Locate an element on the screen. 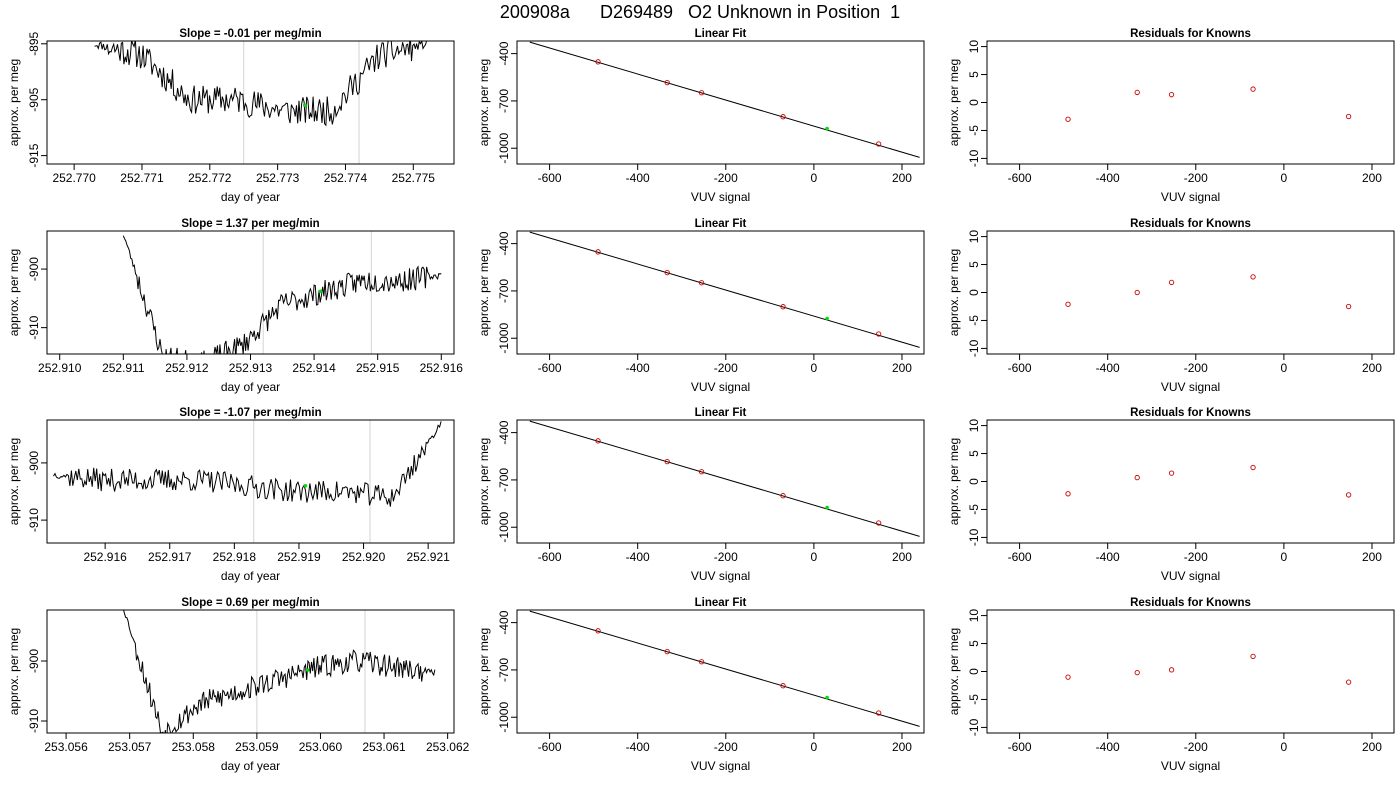 The image size is (1400, 800). x-tick-label: 252.921 is located at coordinates (428, 557).